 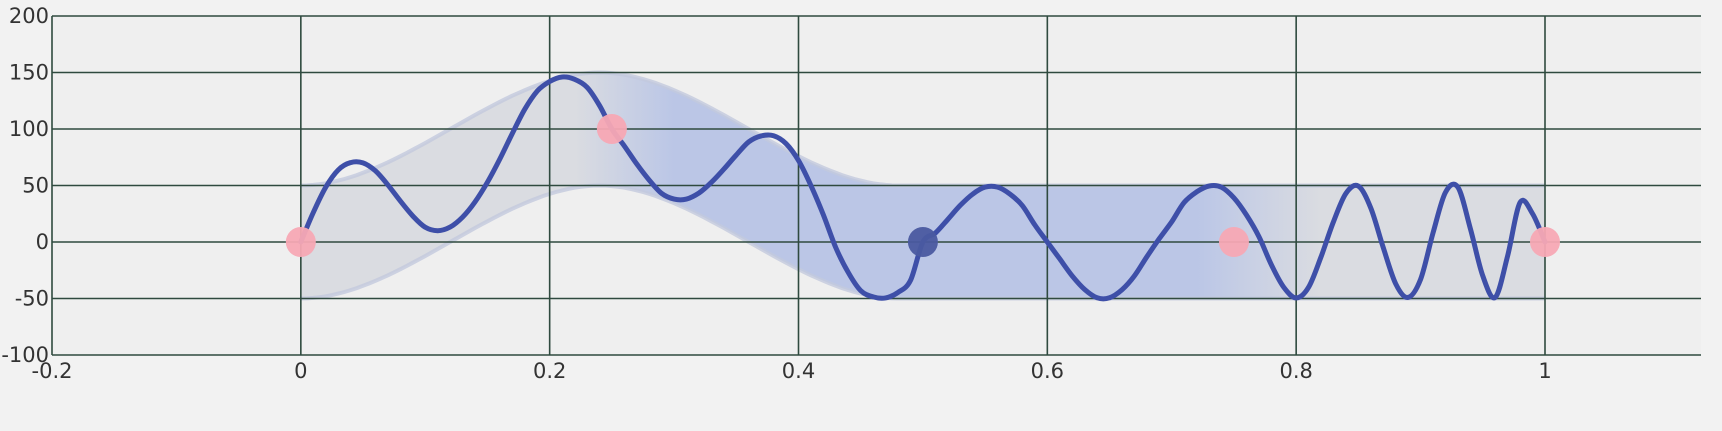 I want to click on x-tick-label: 0.6, so click(x=1047, y=371).